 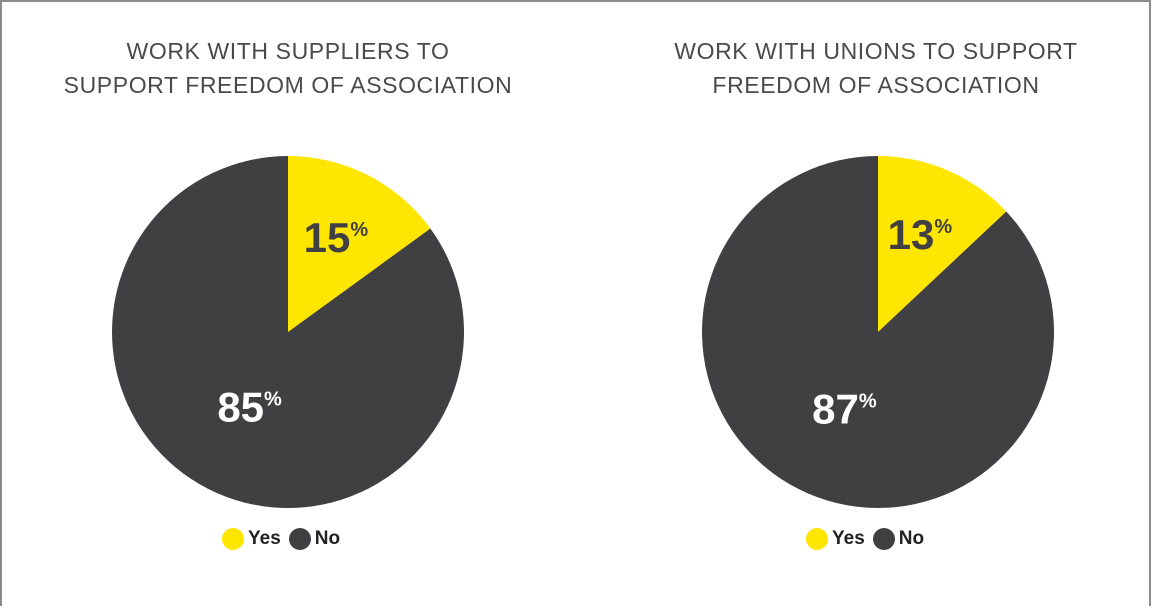 What do you see at coordinates (835, 409) in the screenshot?
I see `chart-2-label-no-number: 87` at bounding box center [835, 409].